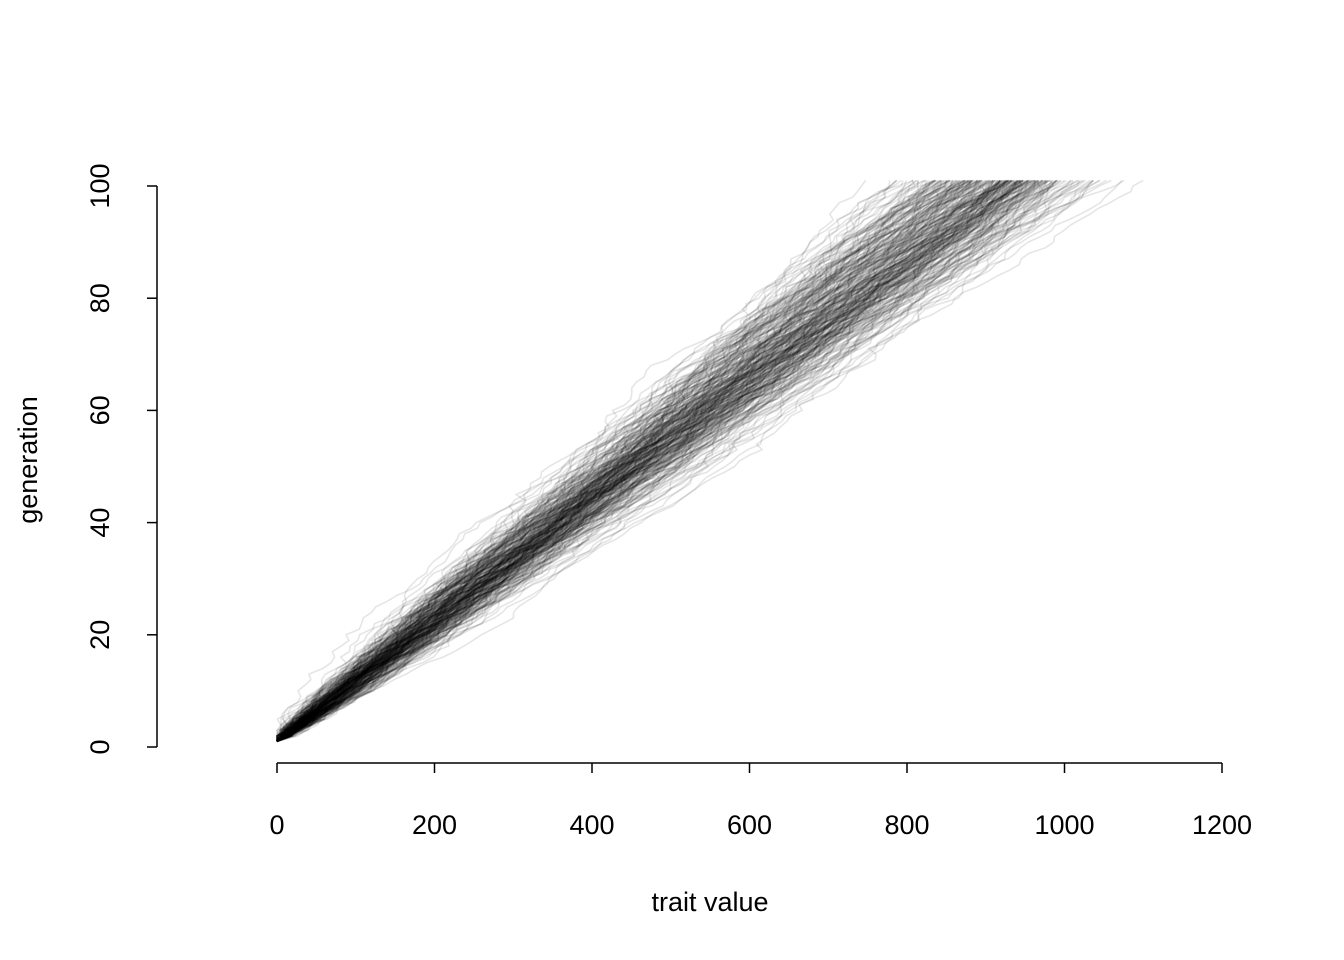  I want to click on x-tick-label: 1000, so click(1064, 825).